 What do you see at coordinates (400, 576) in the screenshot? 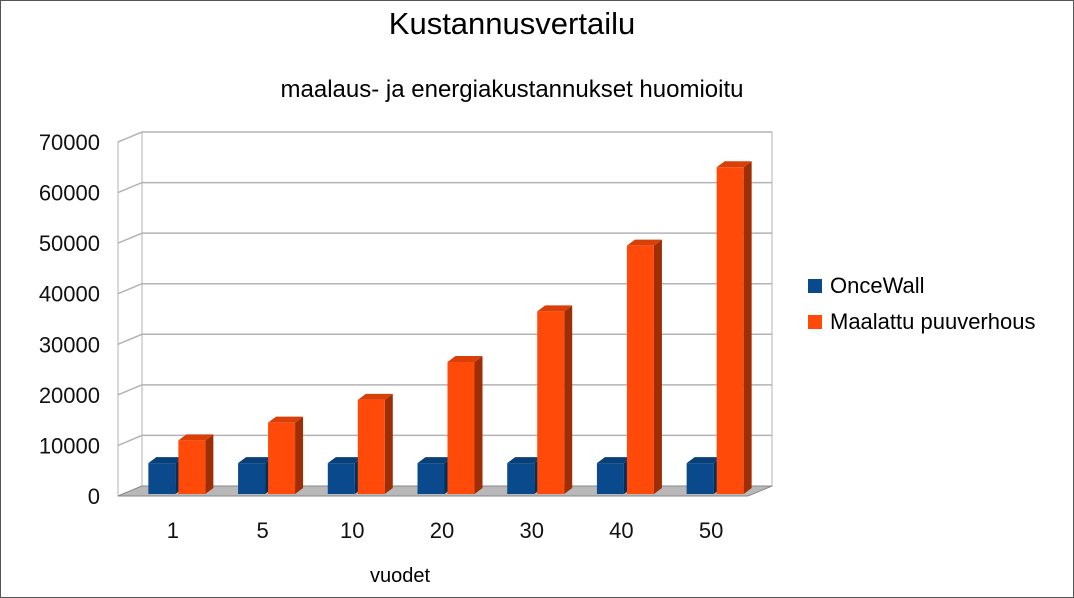
I see `x-axis-label: vuodet` at bounding box center [400, 576].